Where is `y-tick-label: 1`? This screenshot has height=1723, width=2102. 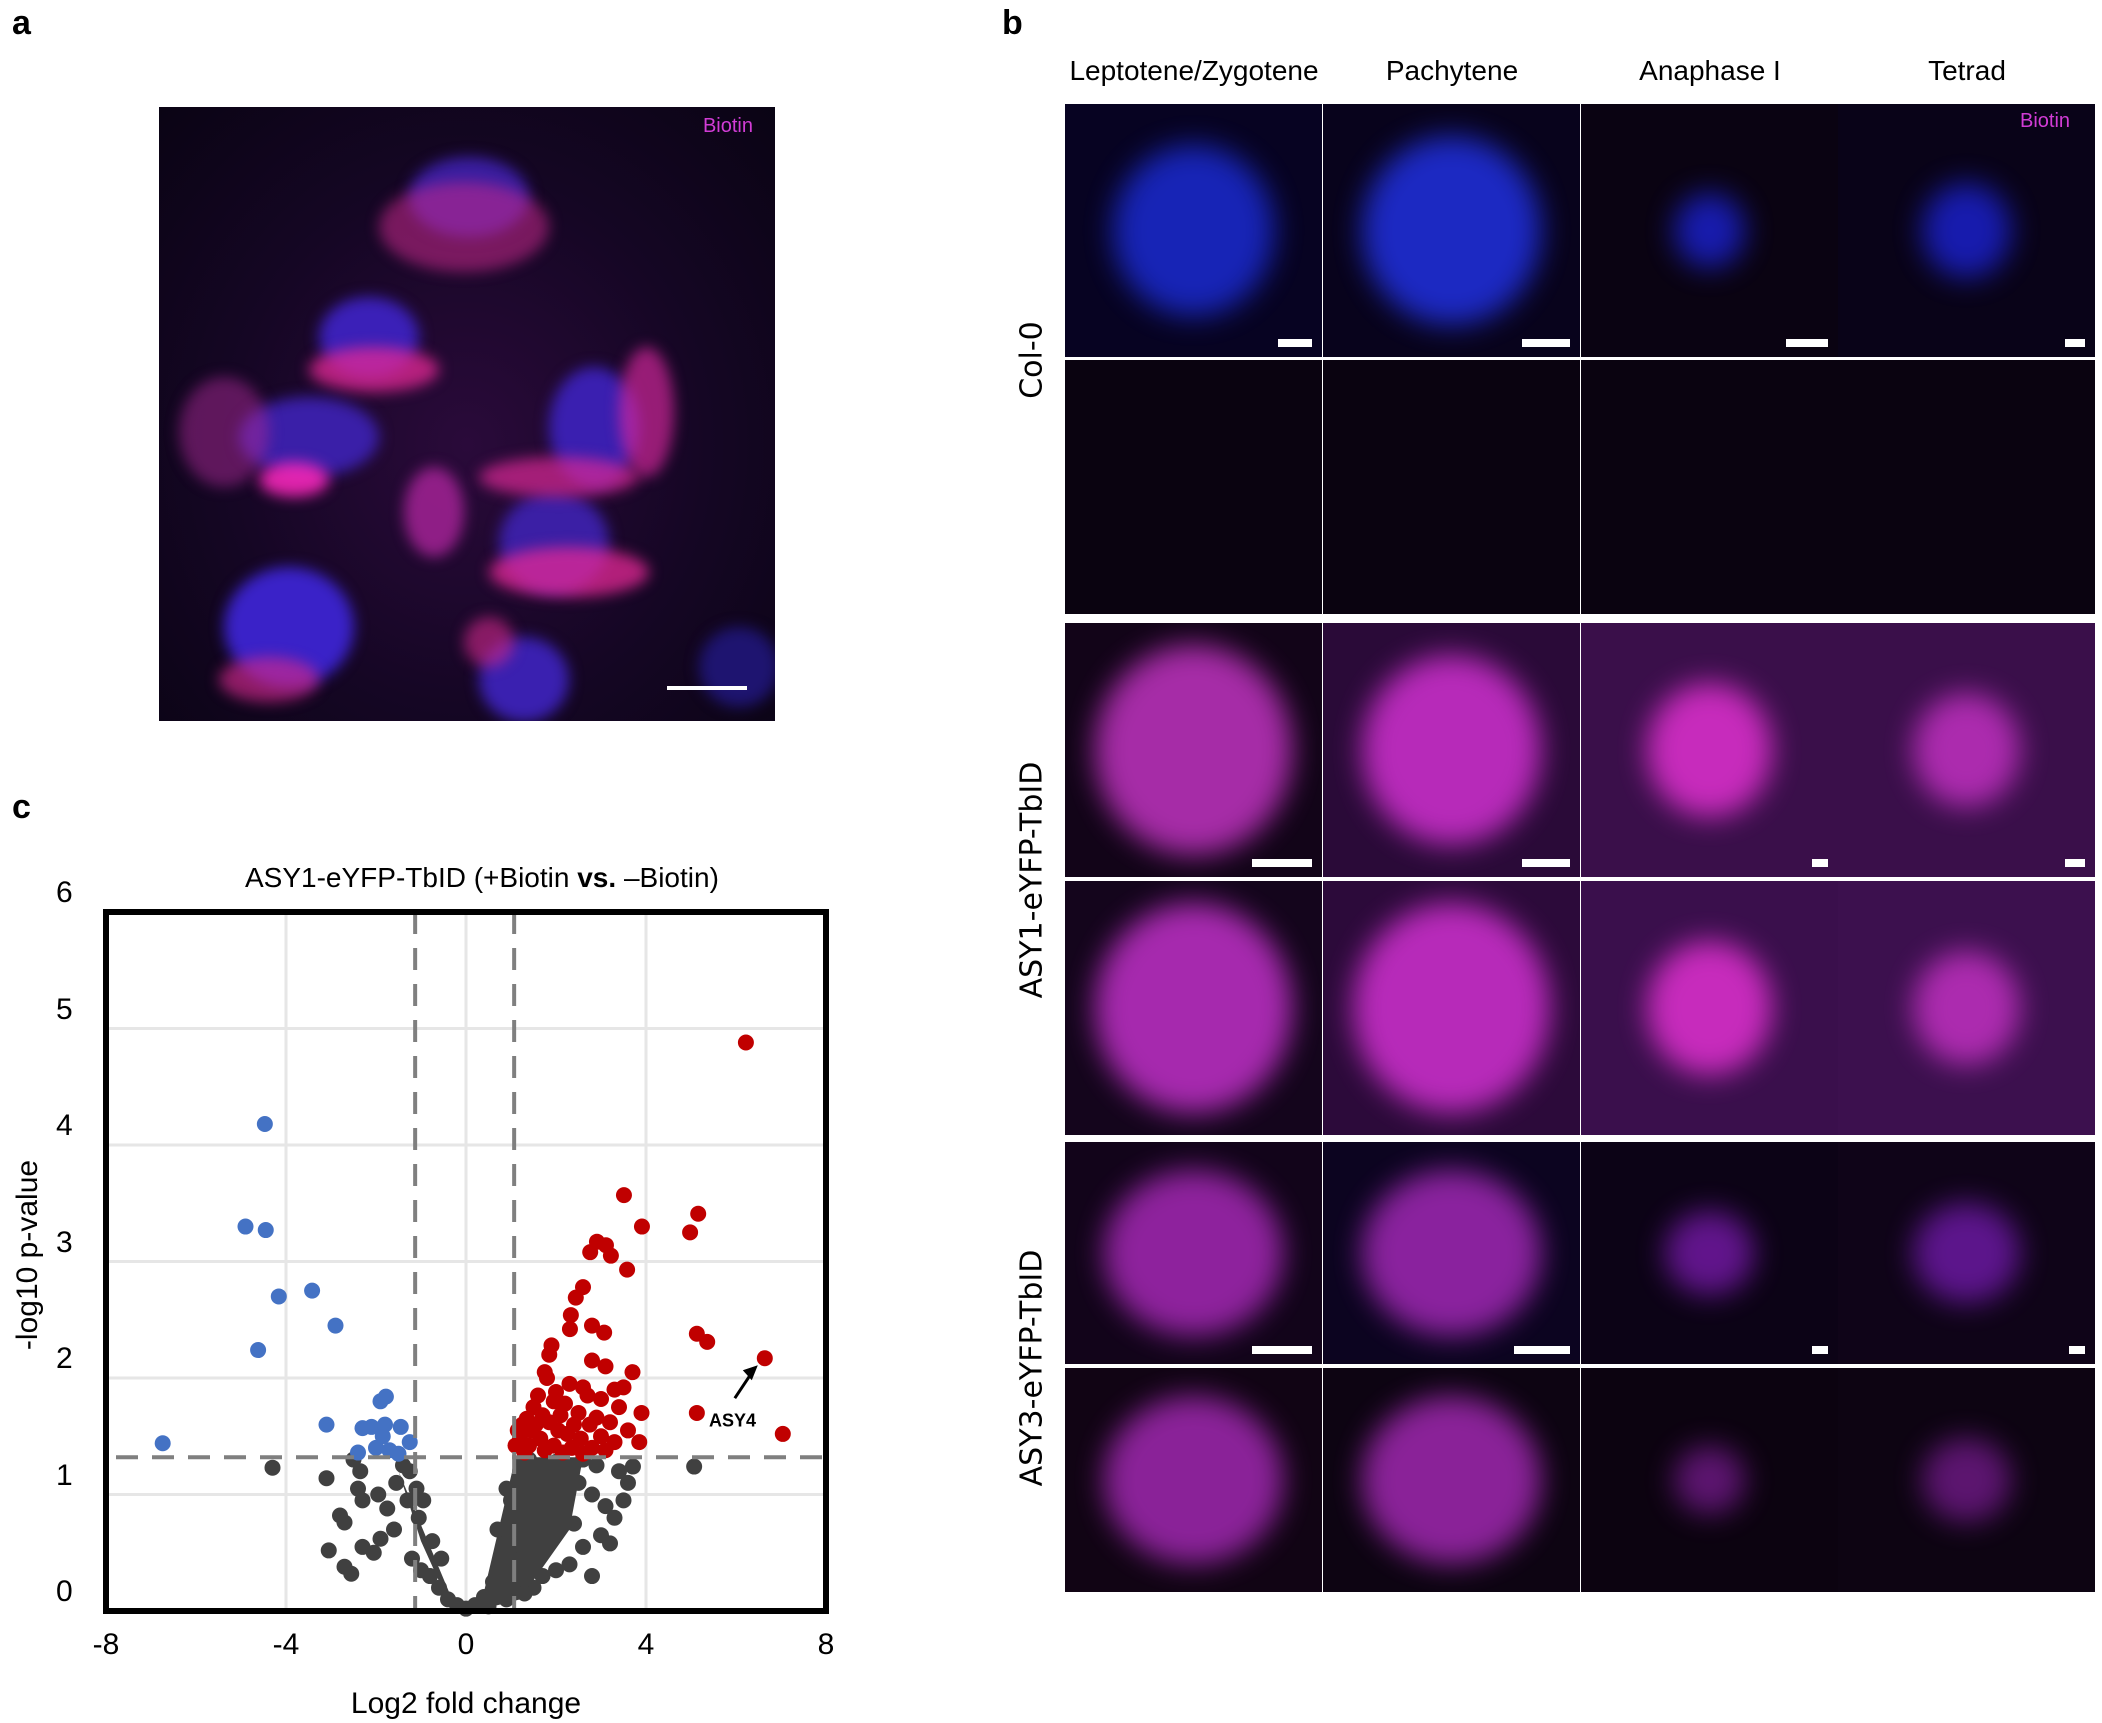 y-tick-label: 1 is located at coordinates (64, 1475).